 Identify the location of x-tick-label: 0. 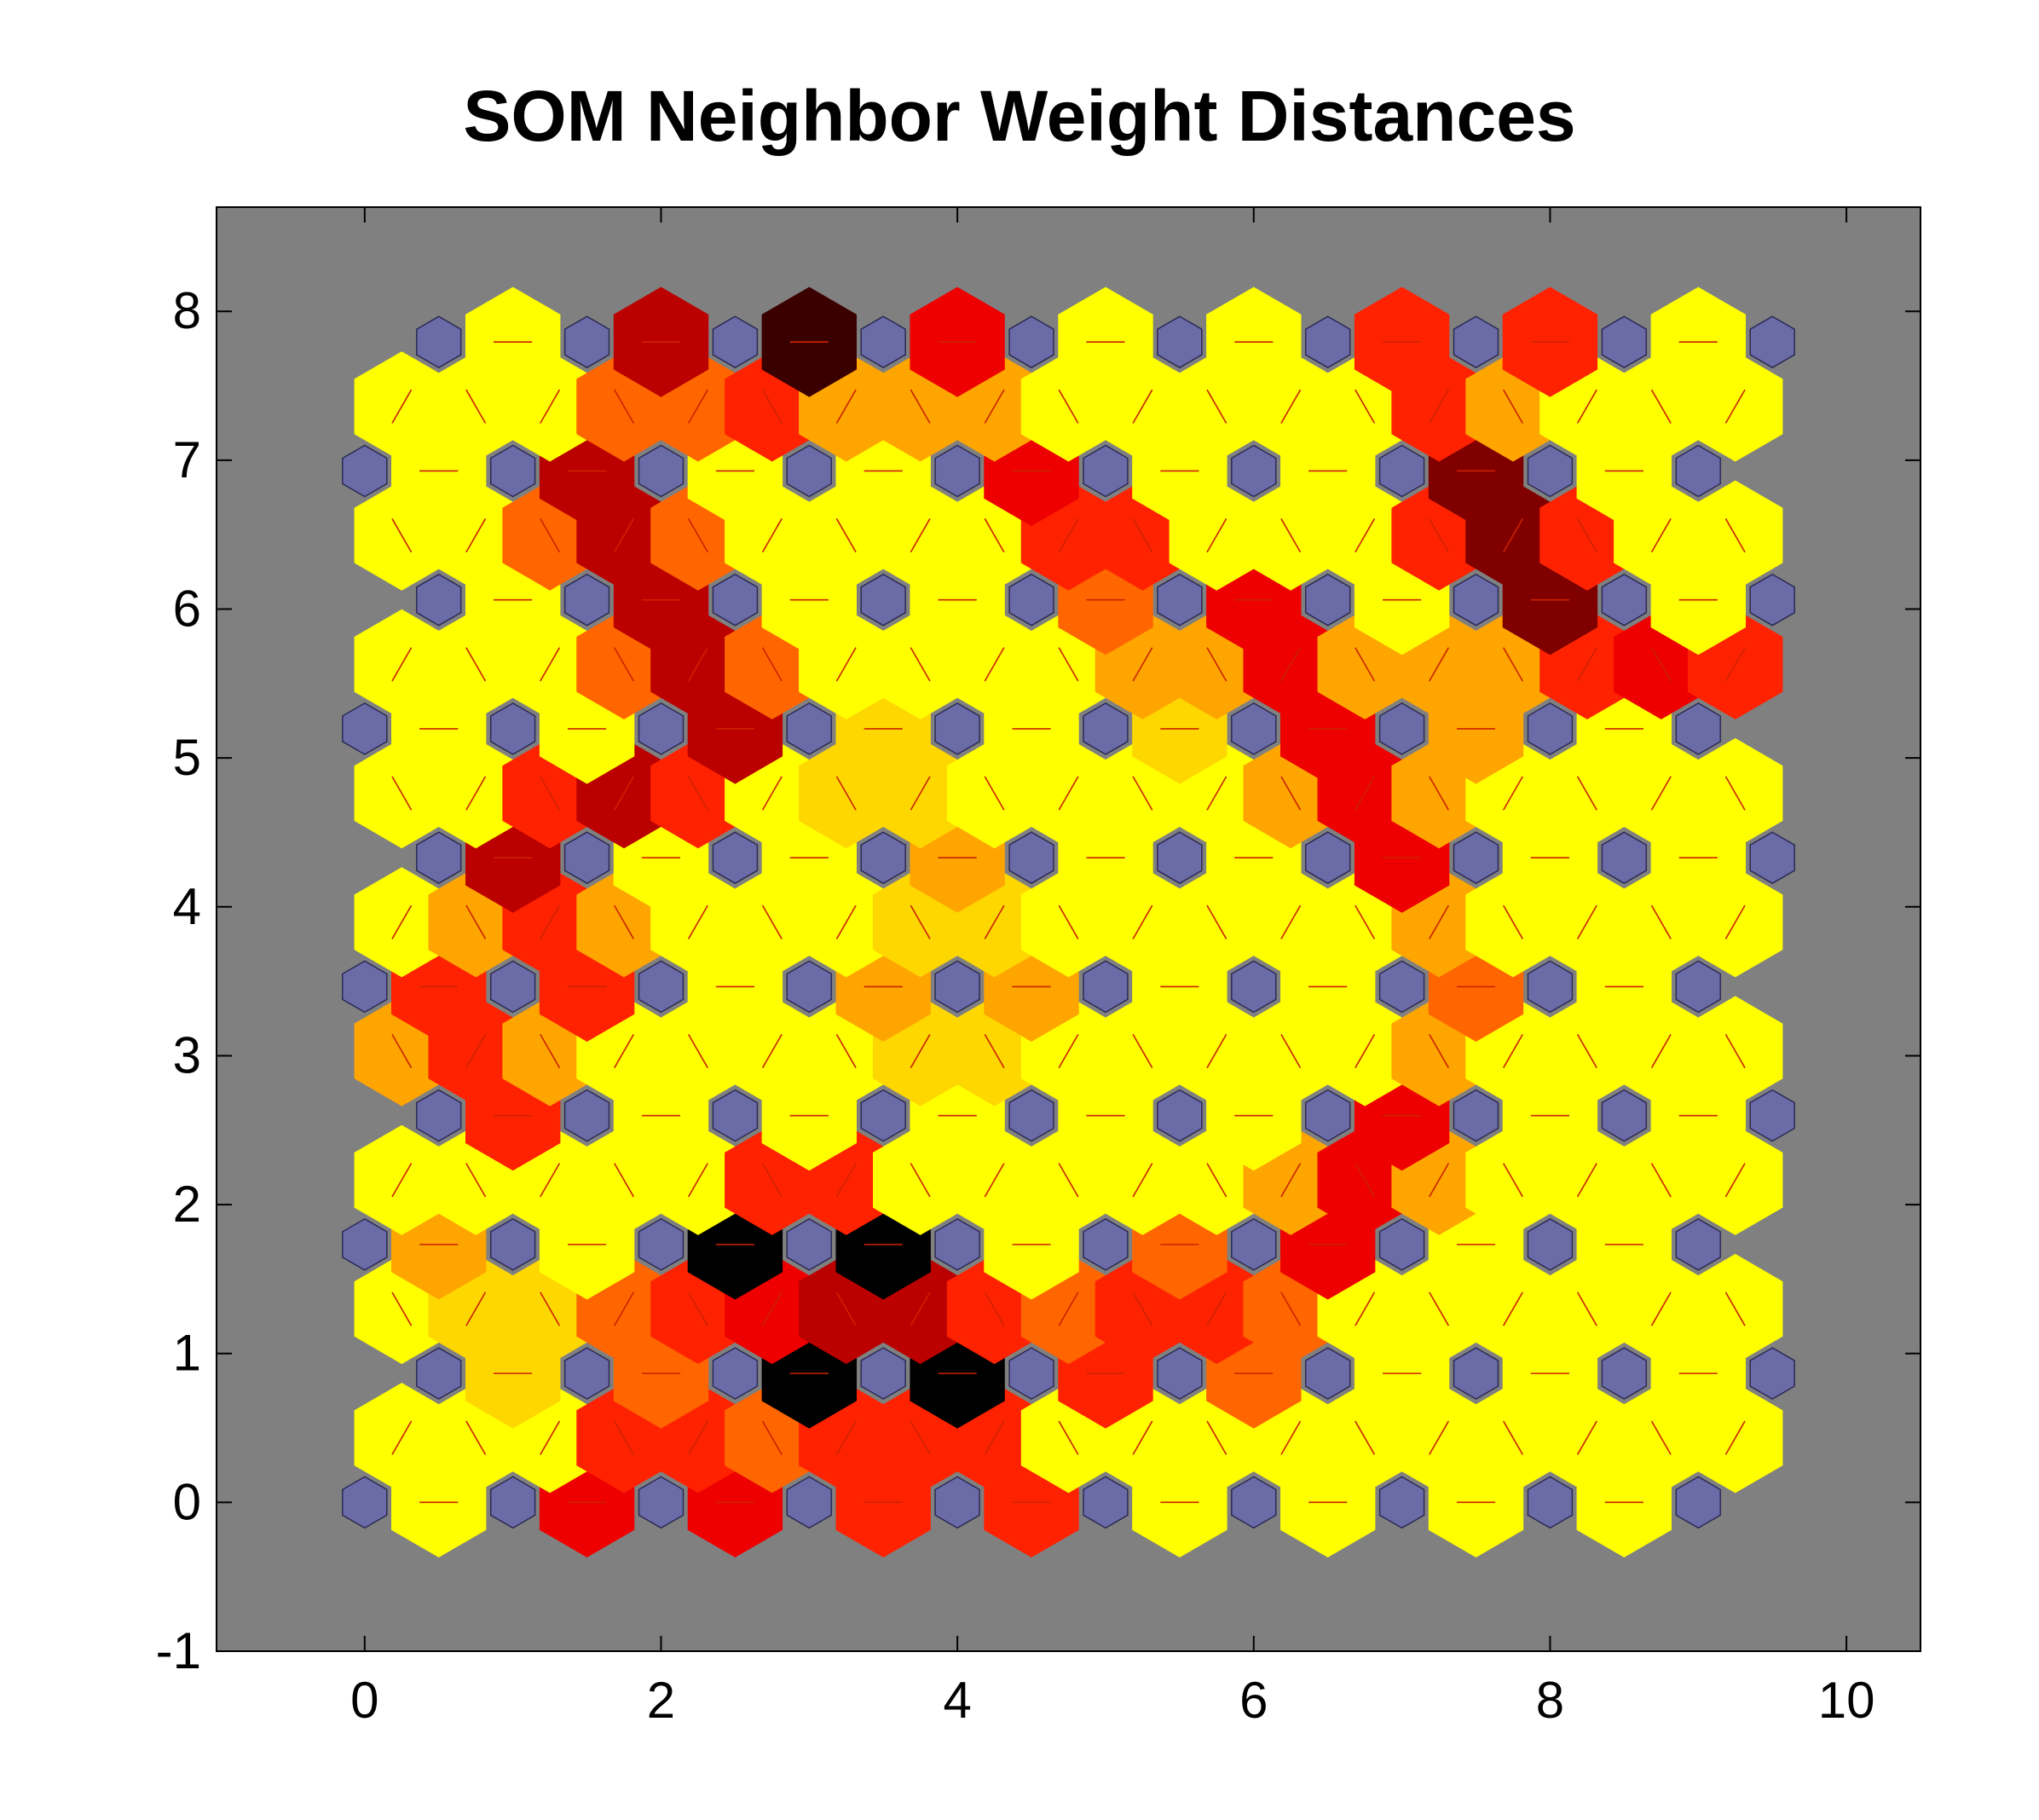
(364, 1700).